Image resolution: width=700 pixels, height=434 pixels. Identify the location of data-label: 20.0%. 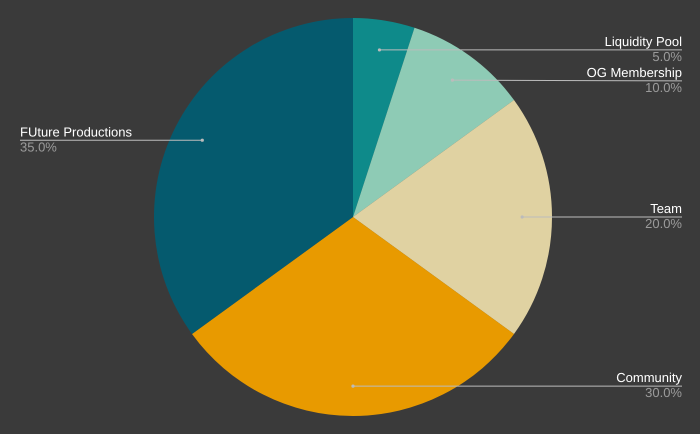
(663, 224).